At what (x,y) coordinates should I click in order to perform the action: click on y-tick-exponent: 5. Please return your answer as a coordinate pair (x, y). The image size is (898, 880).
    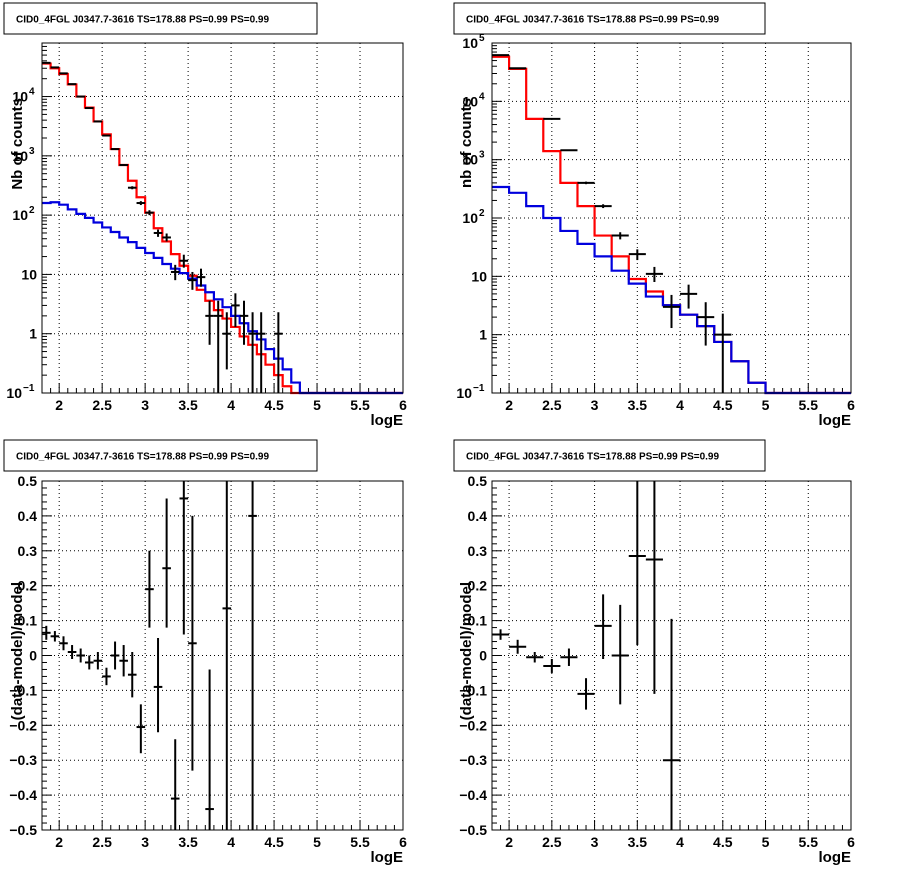
    Looking at the image, I should click on (482, 38).